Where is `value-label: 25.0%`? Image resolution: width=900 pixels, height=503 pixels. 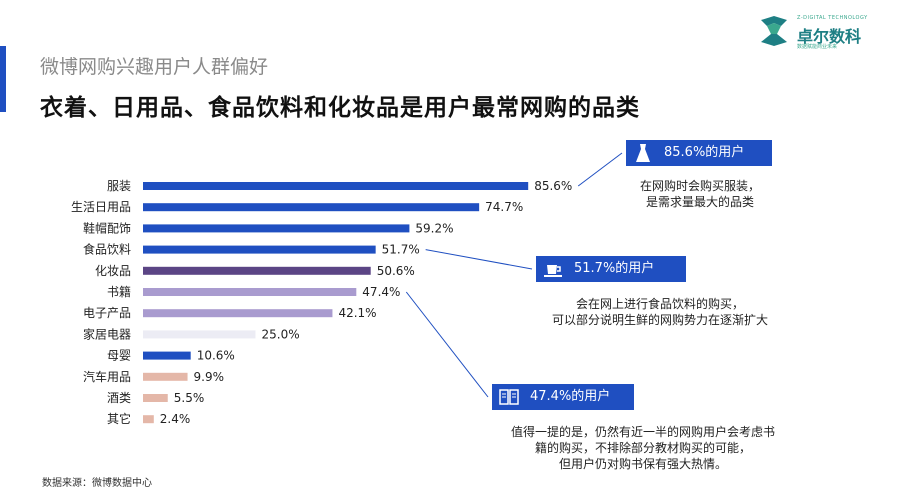
value-label: 25.0% is located at coordinates (281, 334).